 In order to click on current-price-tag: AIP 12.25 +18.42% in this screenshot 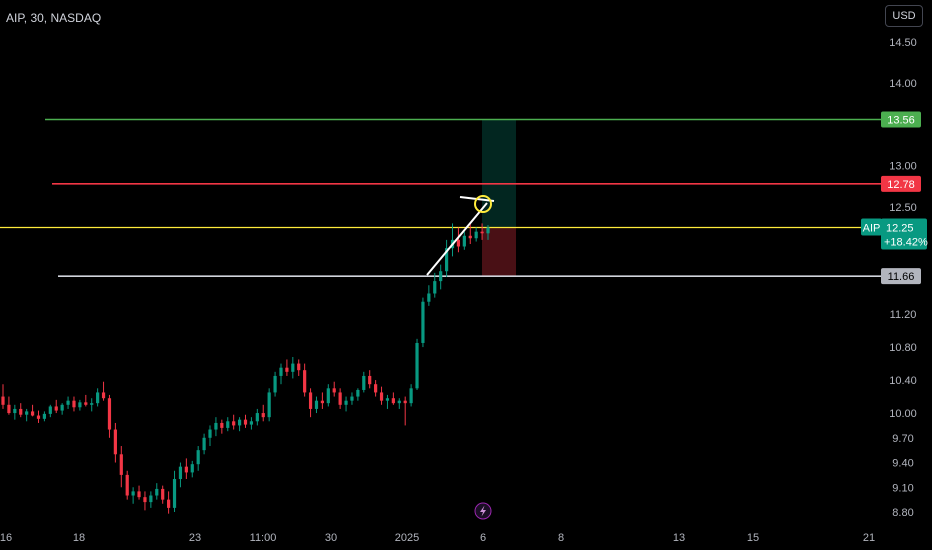, I will do `click(894, 234)`.